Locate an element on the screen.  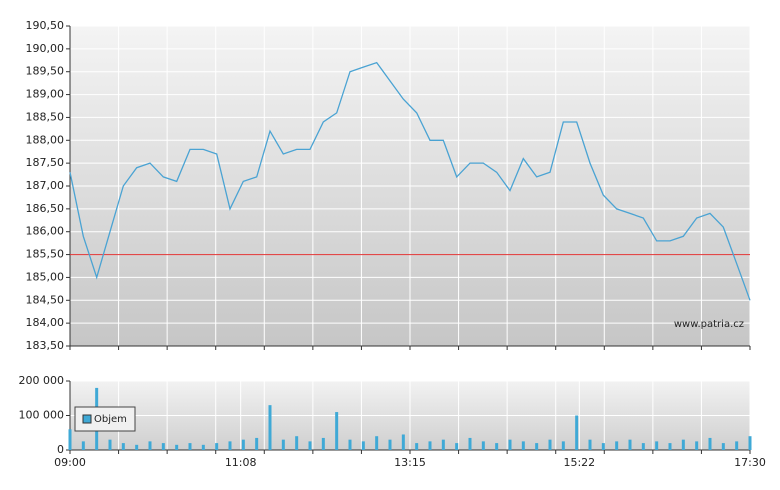
y-tick-label: 200 000 is located at coordinates (42, 380).